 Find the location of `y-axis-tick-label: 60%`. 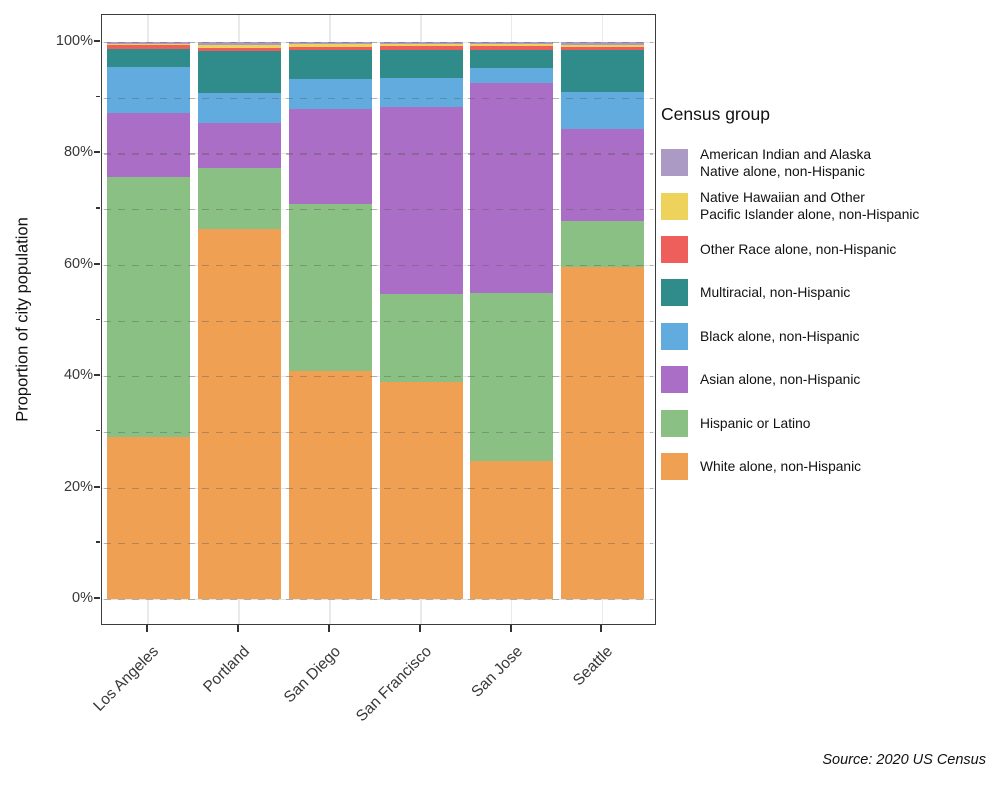

y-axis-tick-label: 60% is located at coordinates (78, 263).